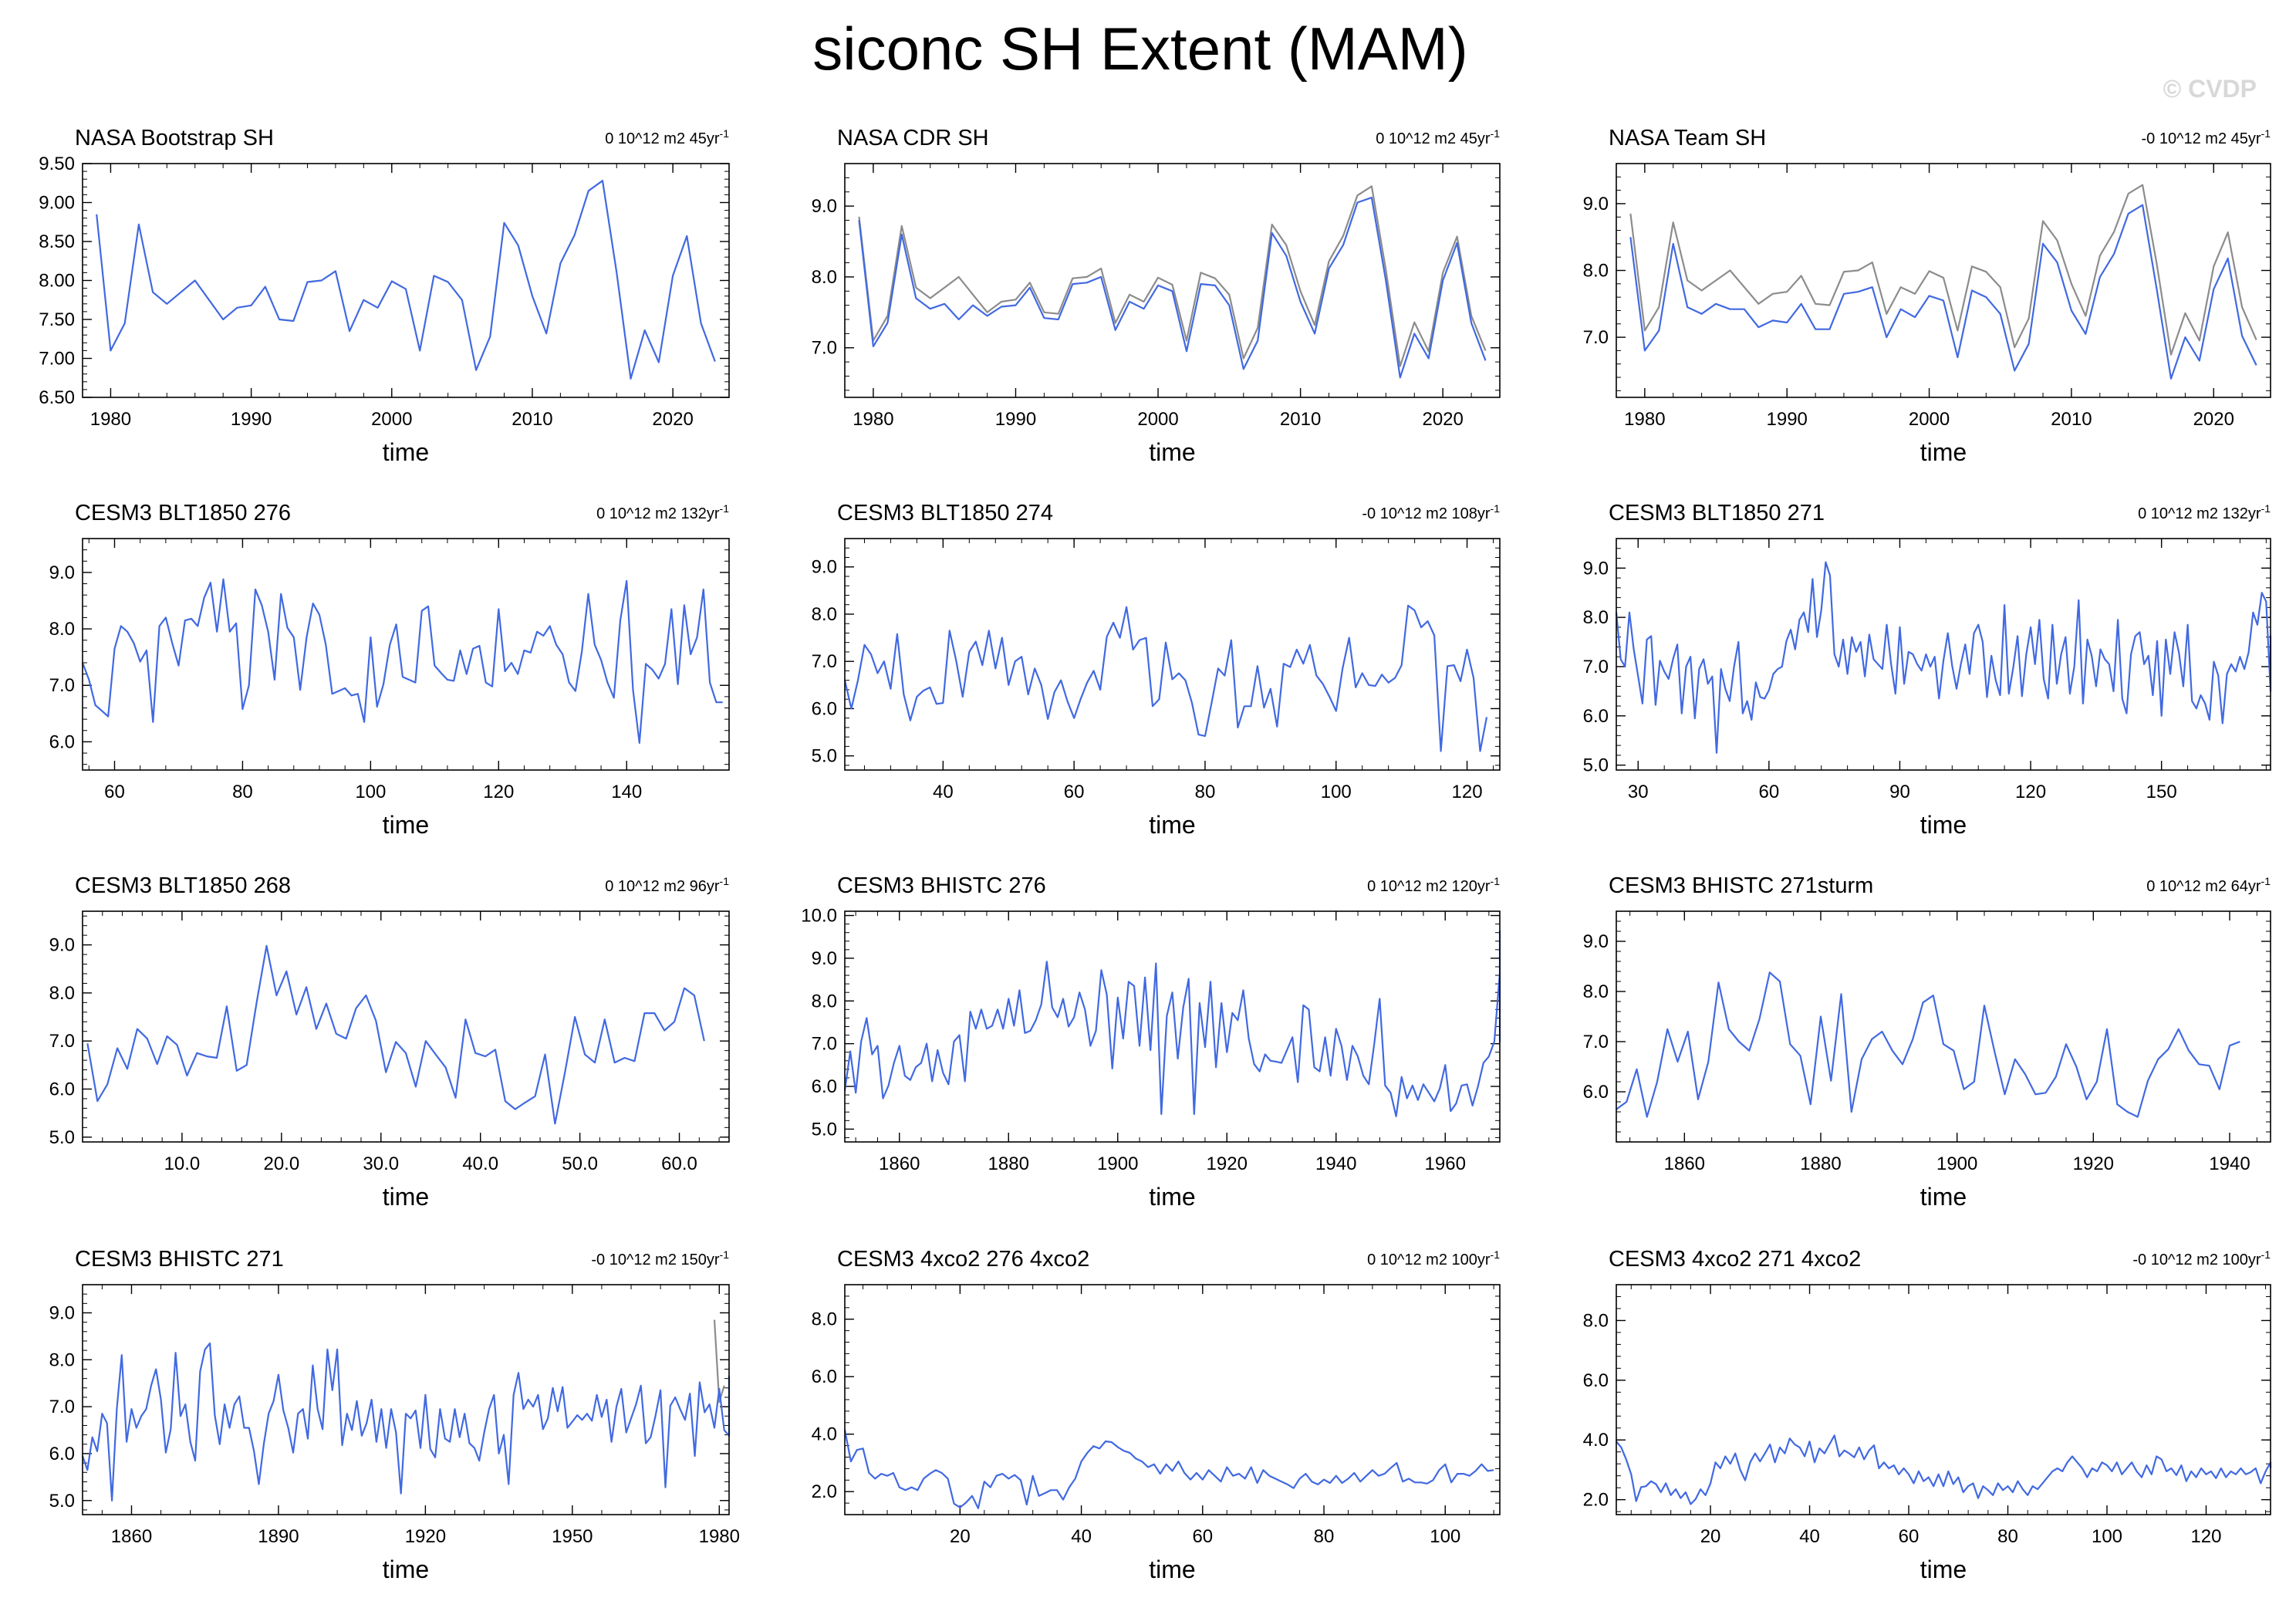  What do you see at coordinates (2093, 1164) in the screenshot?
I see `x-tick-label: 1920` at bounding box center [2093, 1164].